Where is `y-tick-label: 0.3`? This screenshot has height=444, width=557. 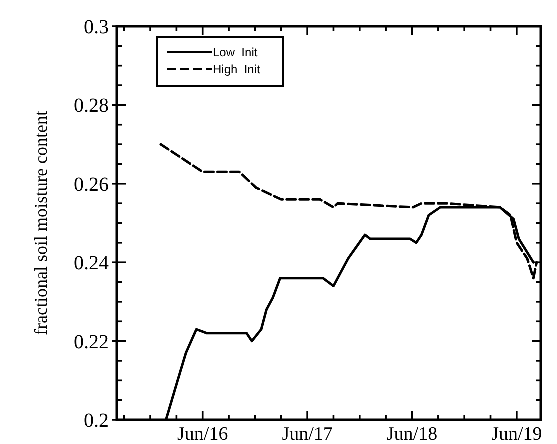
y-tick-label: 0.3 is located at coordinates (96, 27).